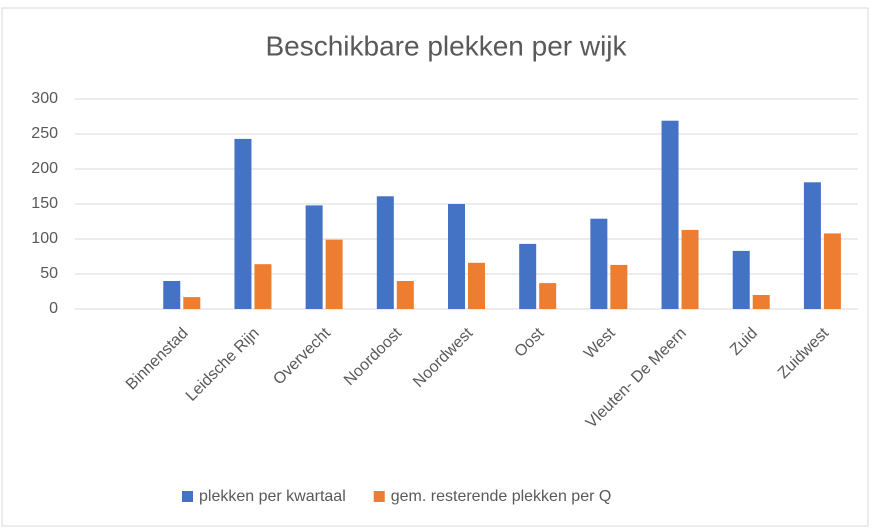 The width and height of the screenshot is (872, 530). I want to click on y-tick-label: 250, so click(44, 133).